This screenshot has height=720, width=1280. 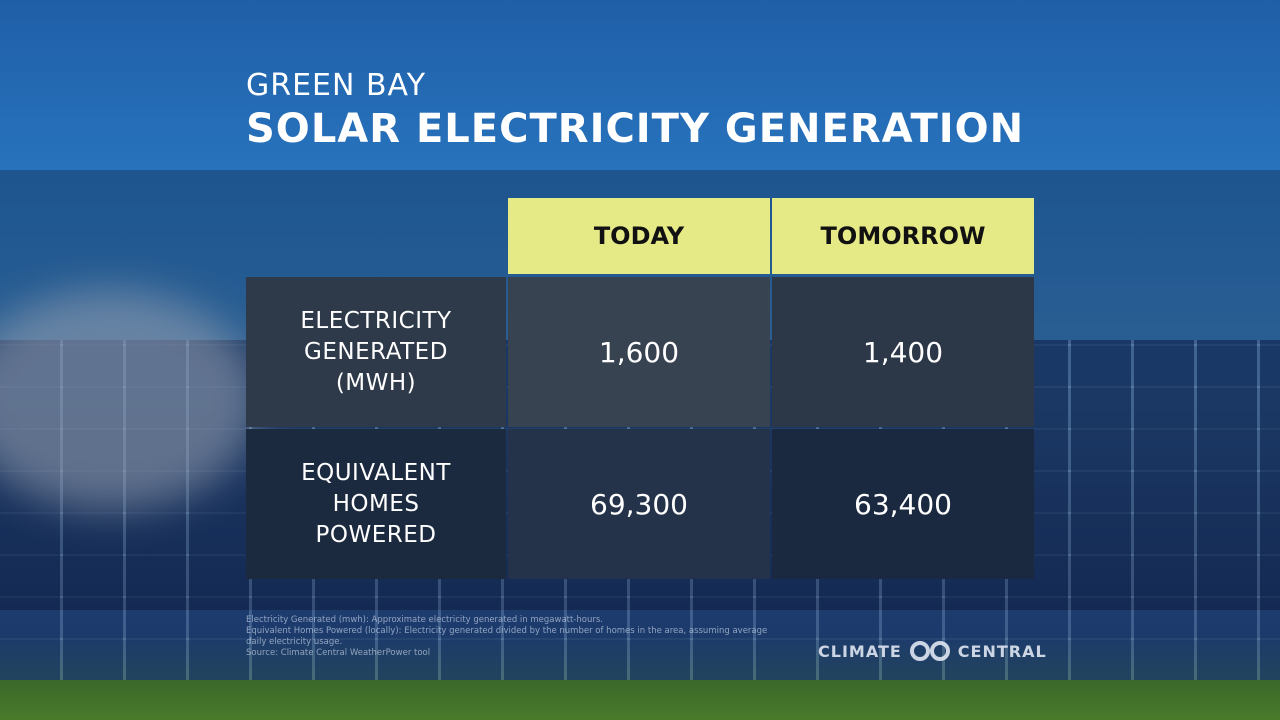 What do you see at coordinates (903, 504) in the screenshot?
I see `cell-value: 63,400` at bounding box center [903, 504].